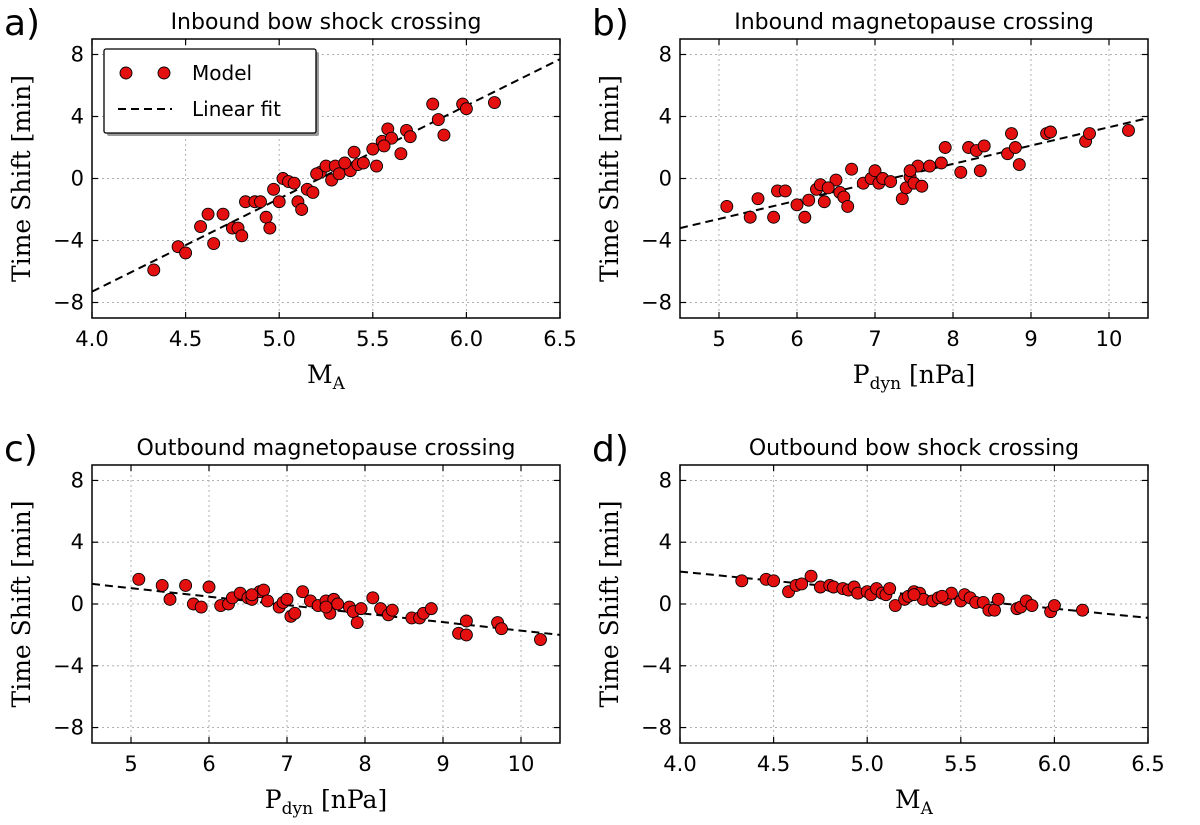  Describe the element at coordinates (610, 23) in the screenshot. I see `panel-letter: b)` at that location.